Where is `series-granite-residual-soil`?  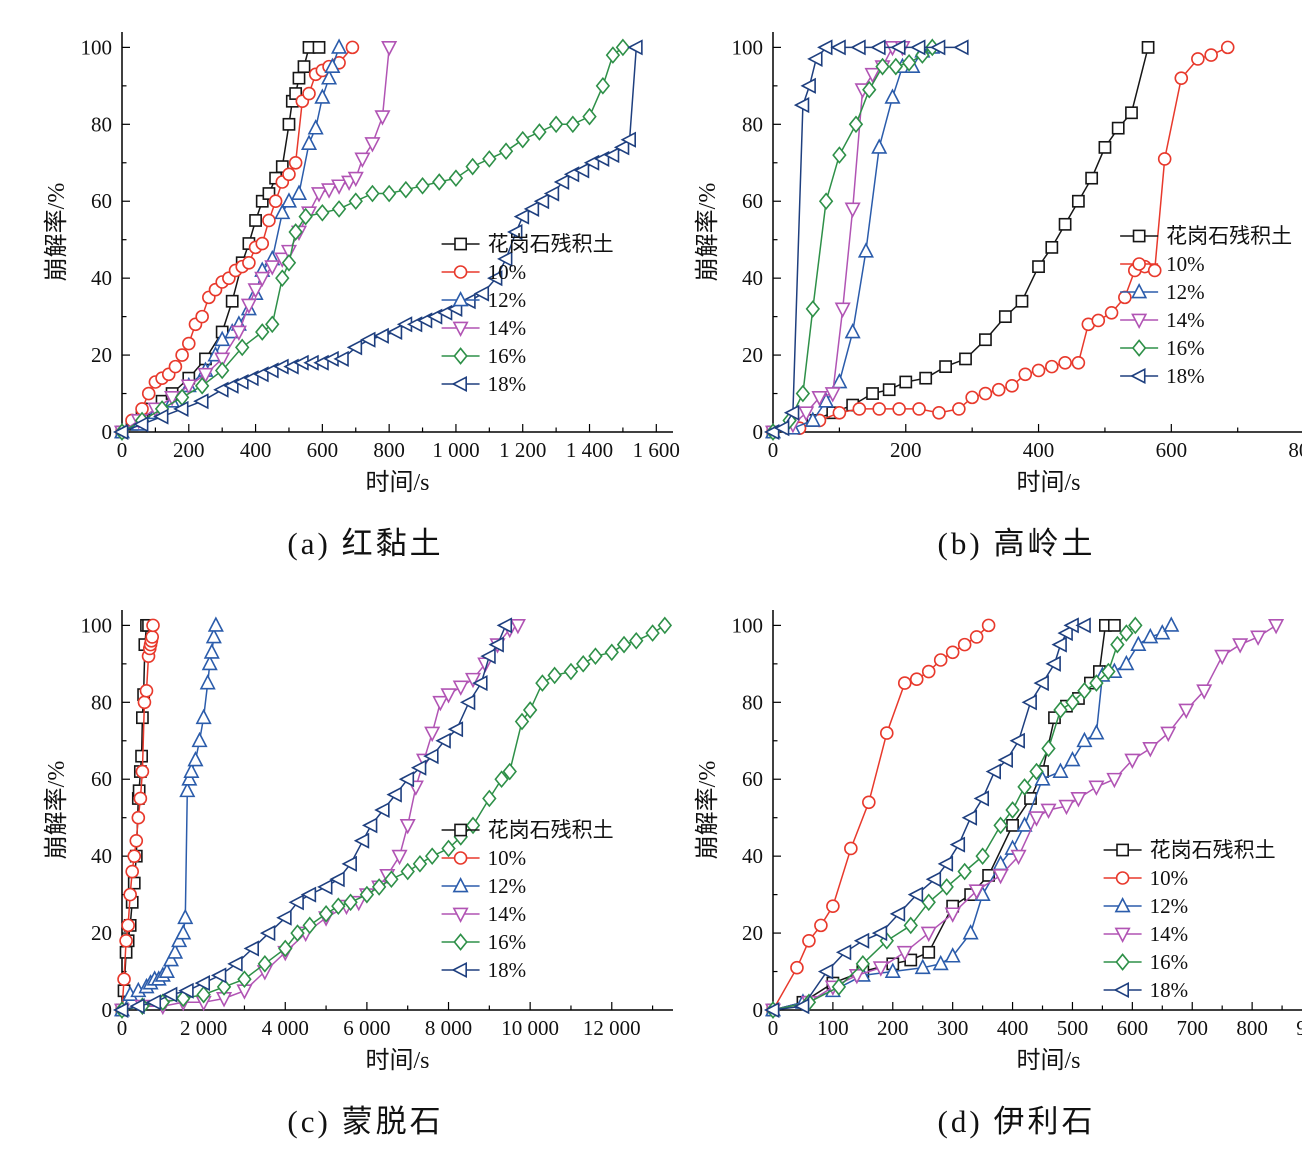 series-granite-residual-soil is located at coordinates (943, 817).